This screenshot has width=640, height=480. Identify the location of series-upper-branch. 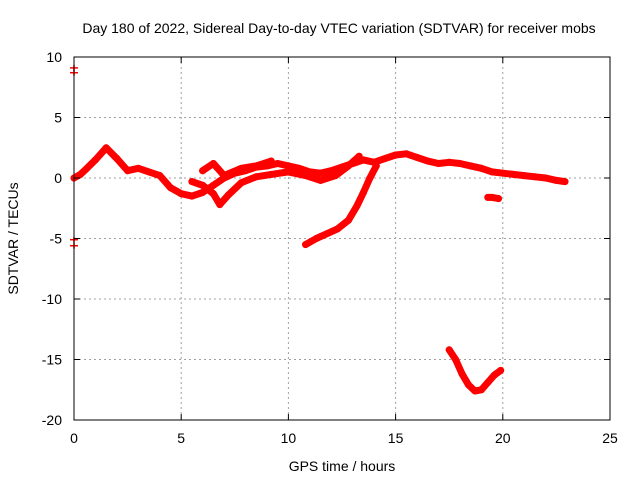
(237, 168).